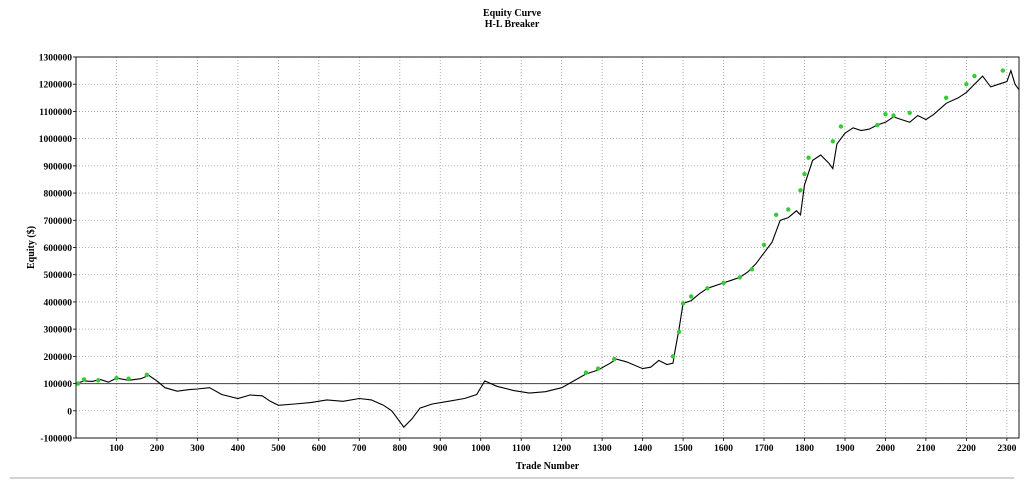 Image resolution: width=1024 pixels, height=483 pixels. I want to click on y-tick-label: 800000, so click(58, 195).